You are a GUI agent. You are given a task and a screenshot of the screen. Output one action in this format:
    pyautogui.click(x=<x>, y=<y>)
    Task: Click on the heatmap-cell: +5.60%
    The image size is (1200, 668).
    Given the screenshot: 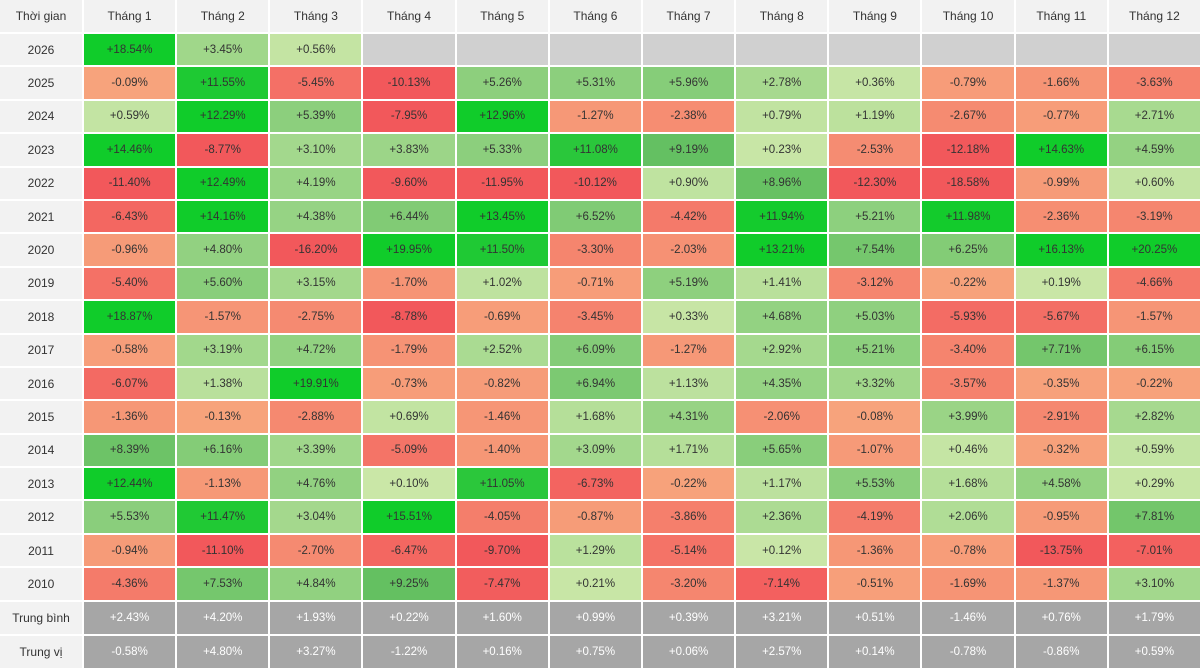 What is the action you would take?
    pyautogui.click(x=223, y=283)
    